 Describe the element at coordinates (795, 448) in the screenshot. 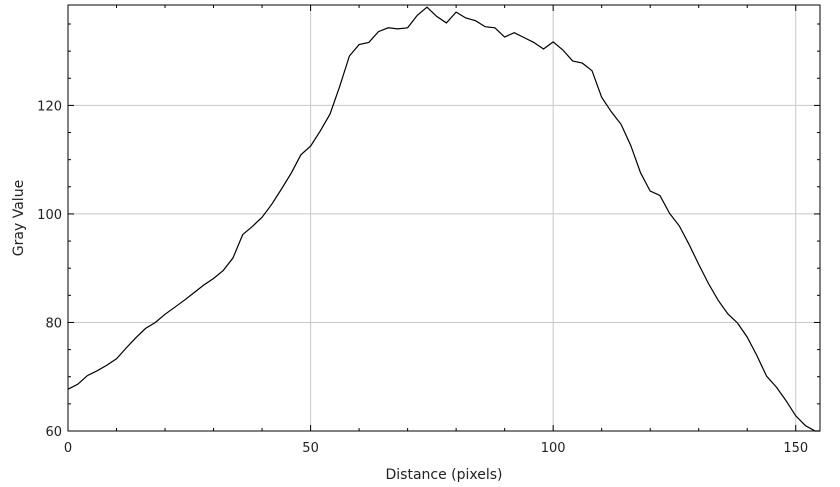

I see `x-tick-label: 150` at that location.